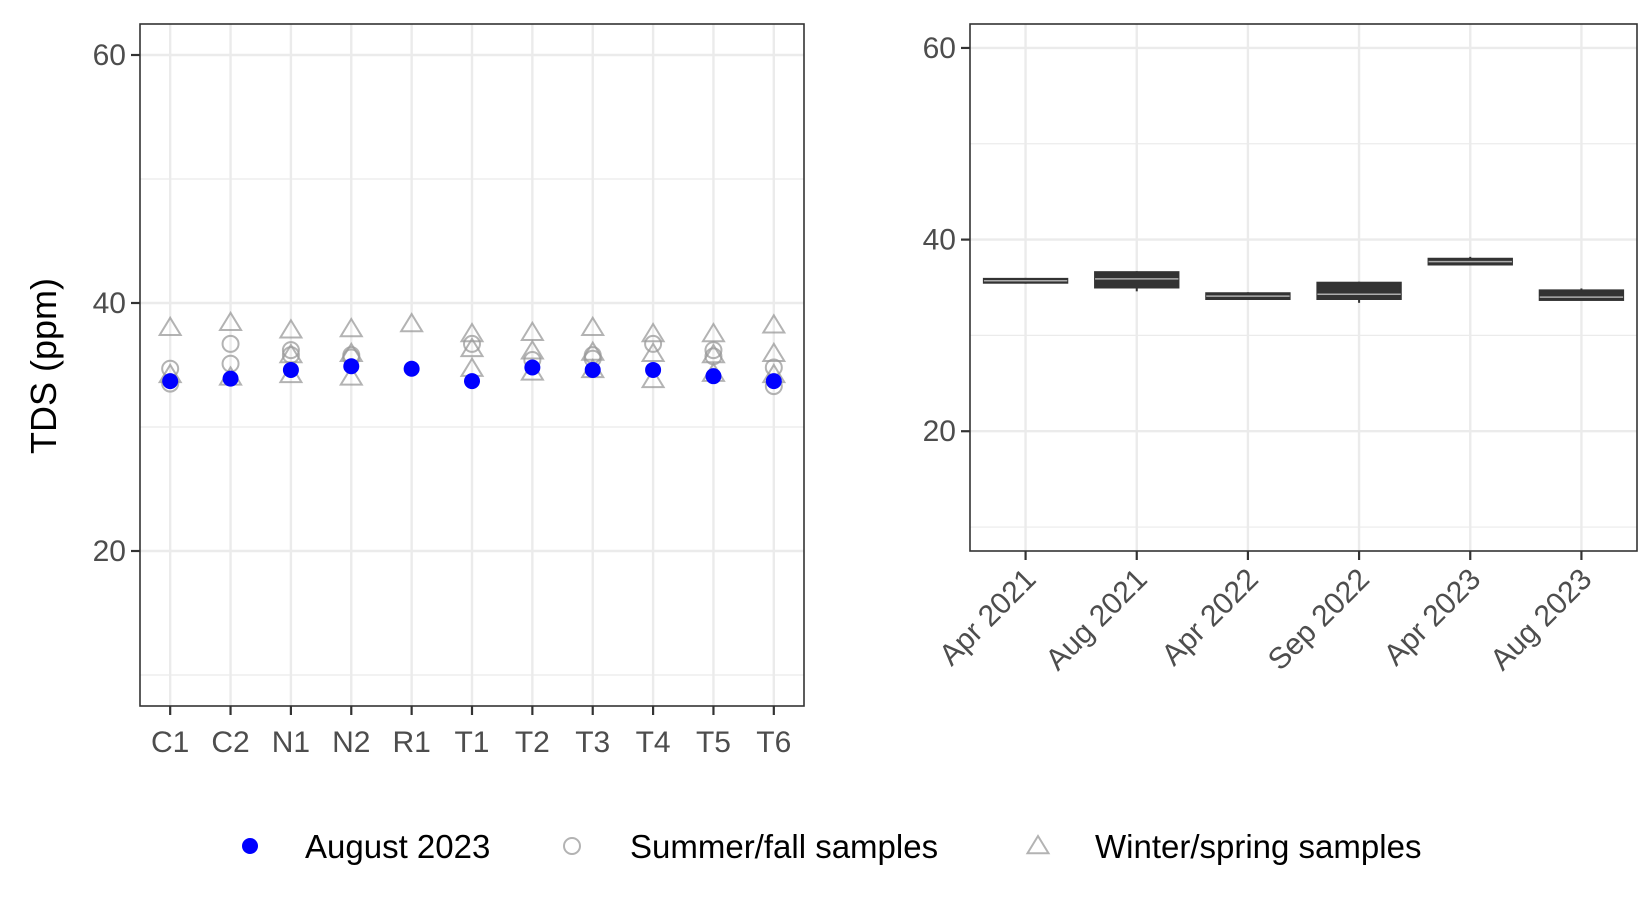 The image size is (1650, 900). What do you see at coordinates (1097, 620) in the screenshot?
I see `x-tick-label: Aug 2021` at bounding box center [1097, 620].